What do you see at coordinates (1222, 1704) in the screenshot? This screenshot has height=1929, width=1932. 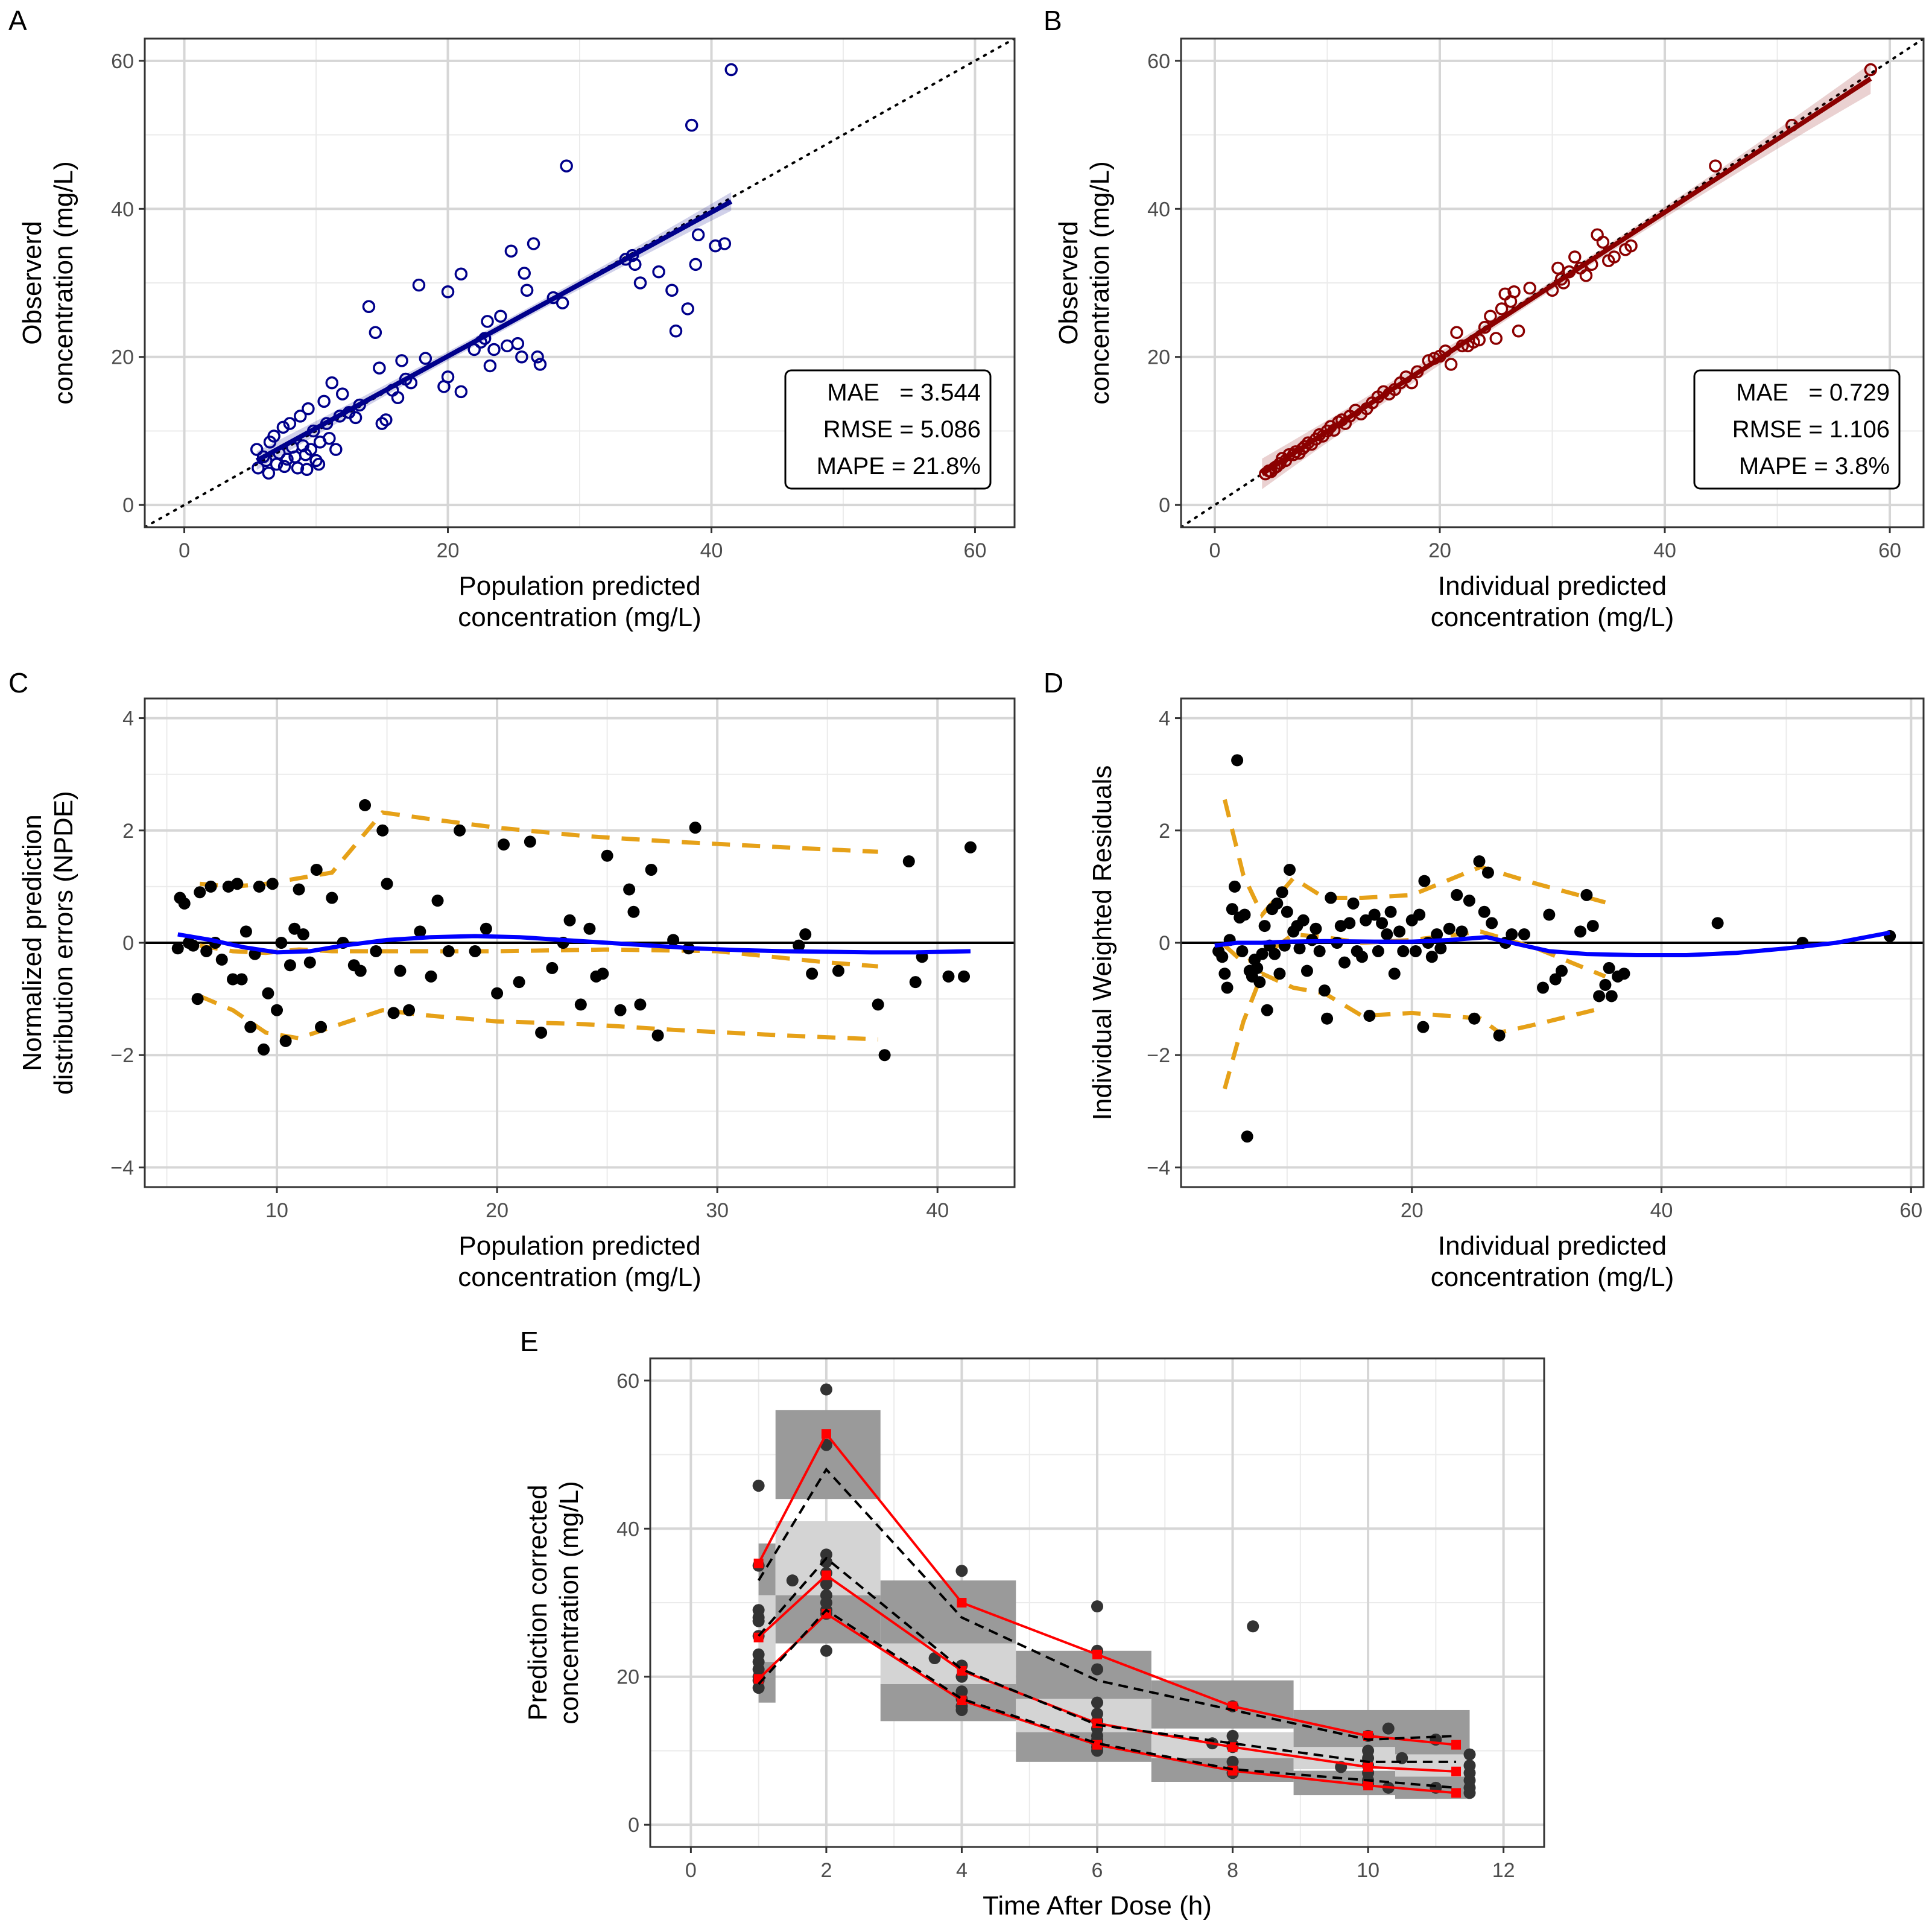 I see `prediction-interval-outer-hi` at bounding box center [1222, 1704].